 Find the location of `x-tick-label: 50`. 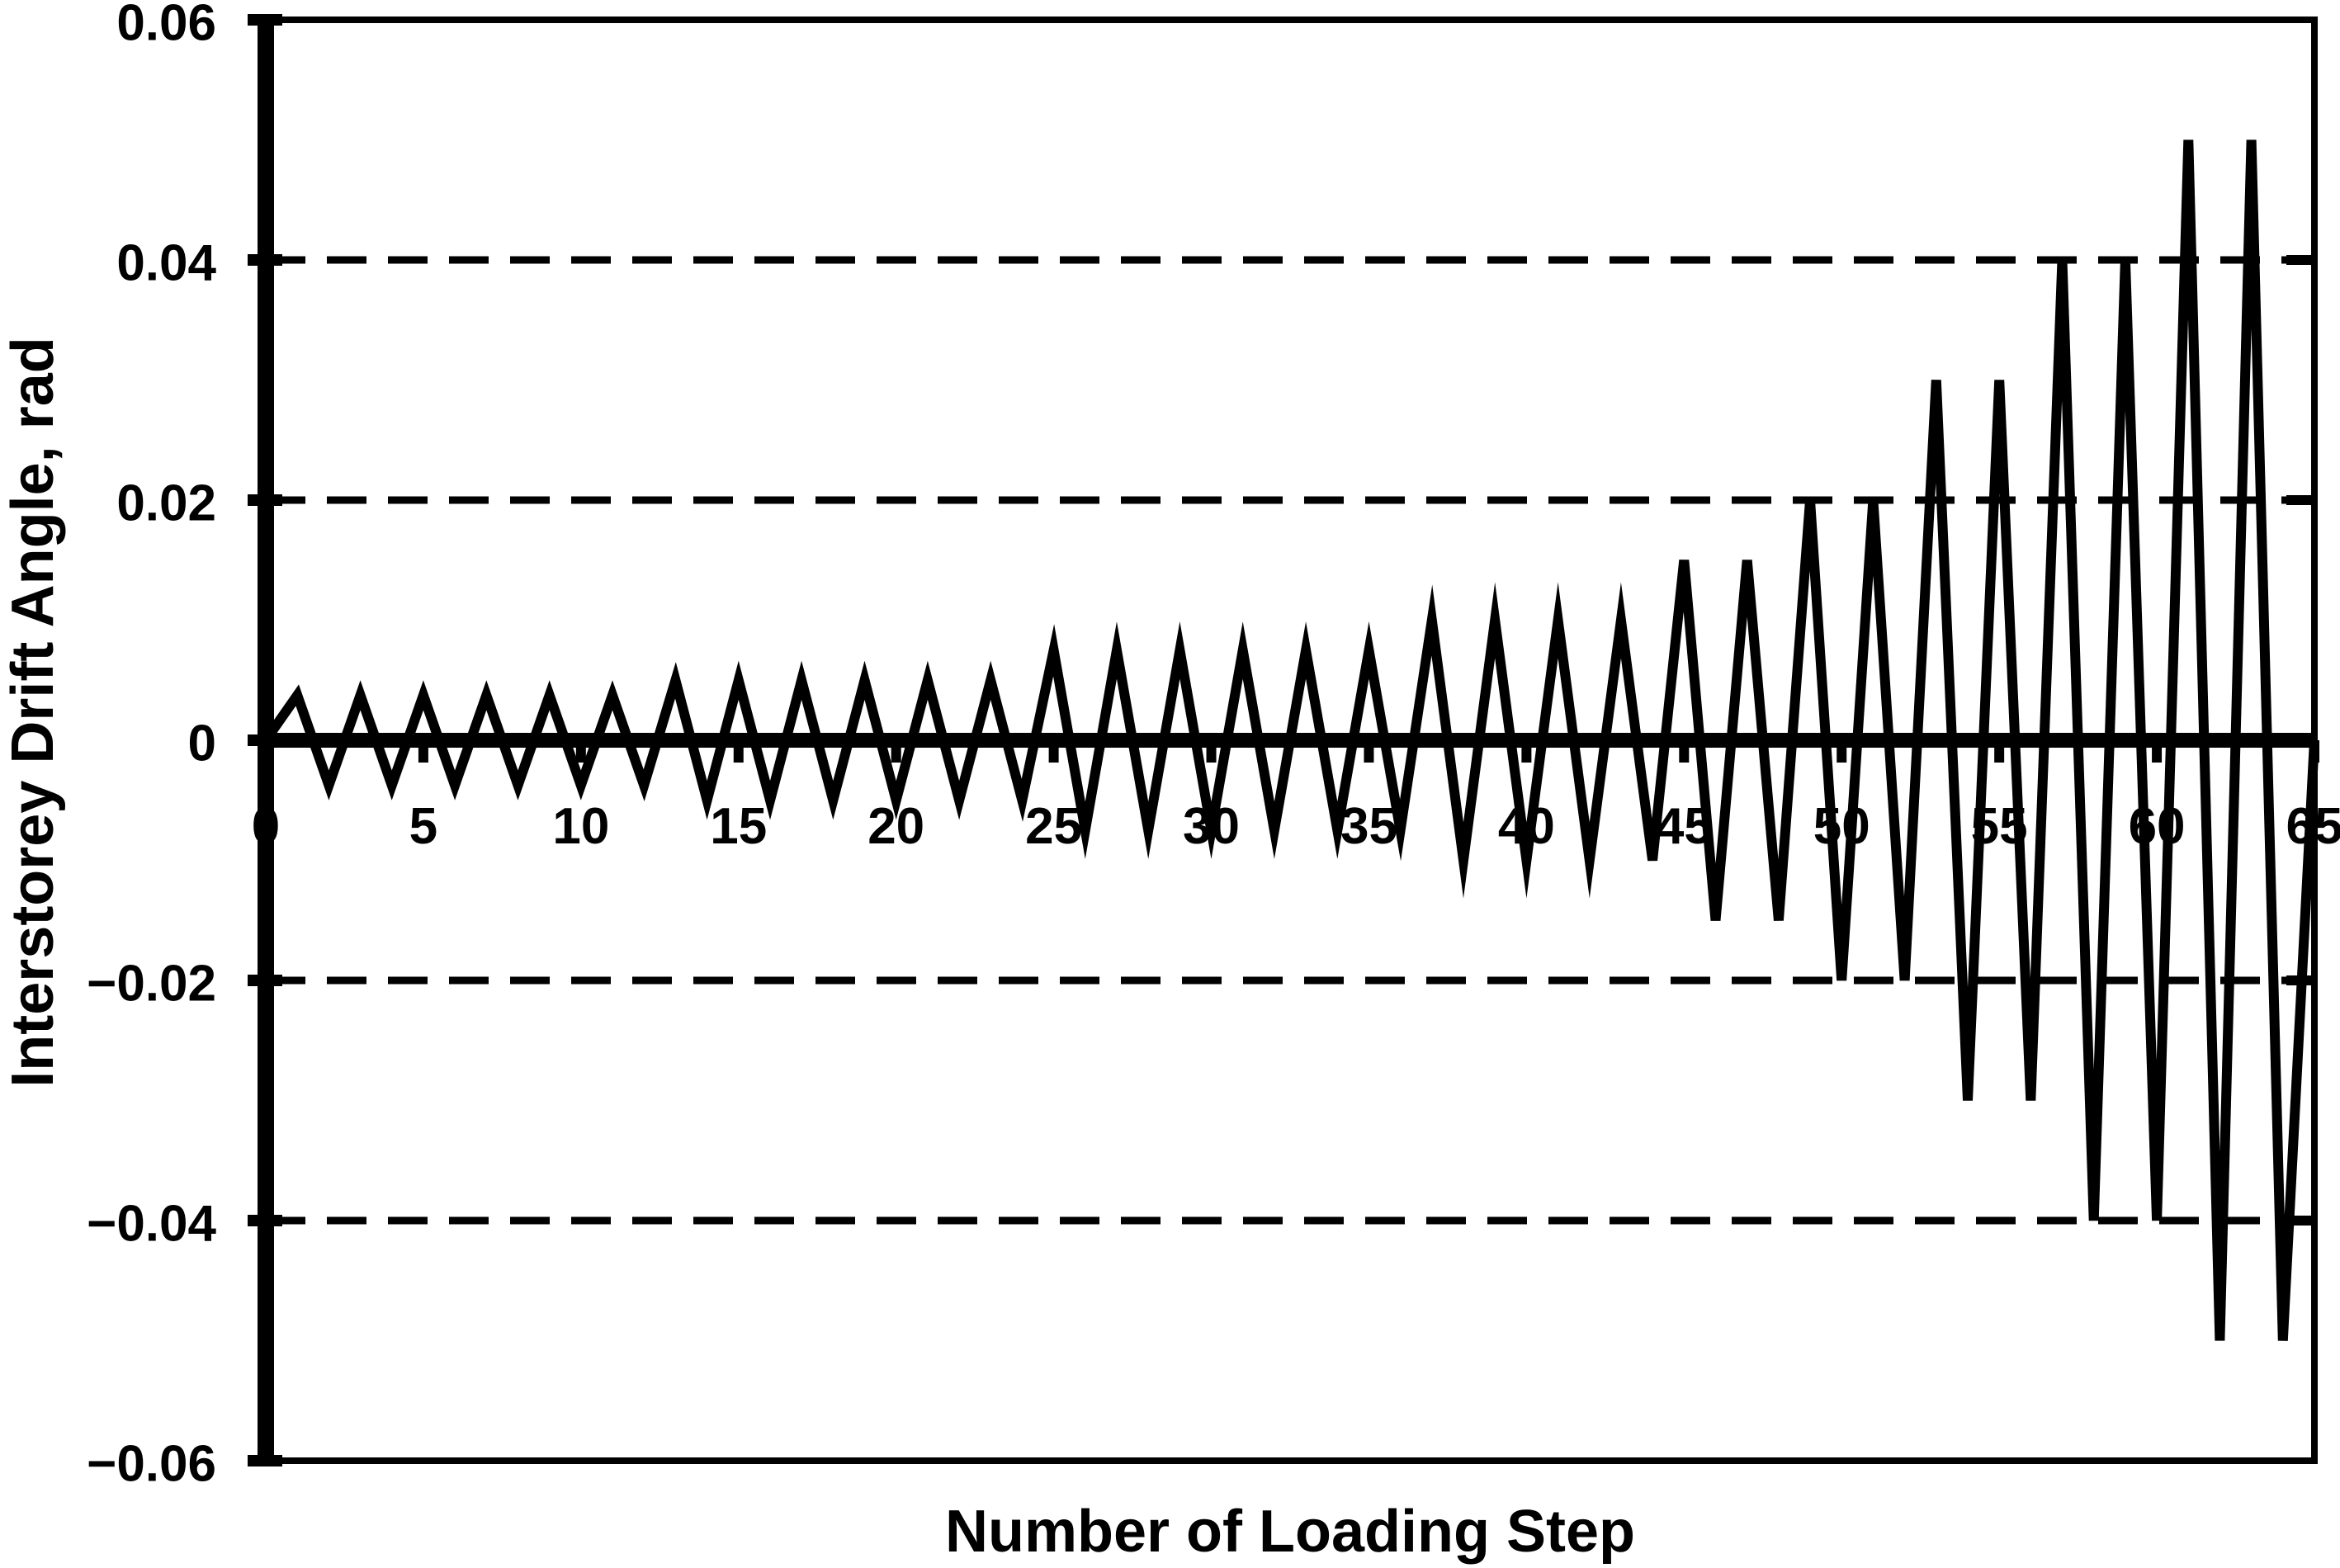

x-tick-label: 50 is located at coordinates (1841, 826).